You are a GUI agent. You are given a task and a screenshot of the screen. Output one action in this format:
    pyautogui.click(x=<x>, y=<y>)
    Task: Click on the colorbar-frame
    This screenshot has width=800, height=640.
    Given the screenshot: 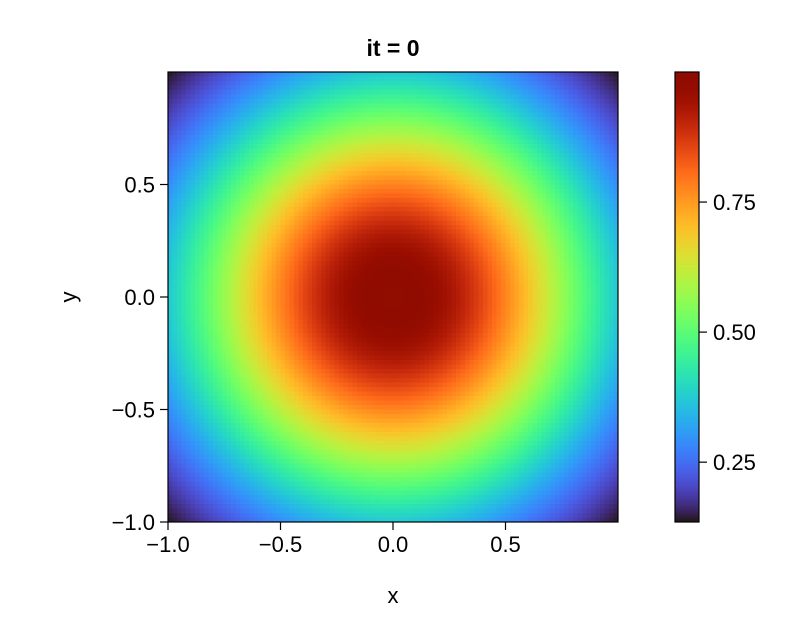 What is the action you would take?
    pyautogui.click(x=687, y=297)
    